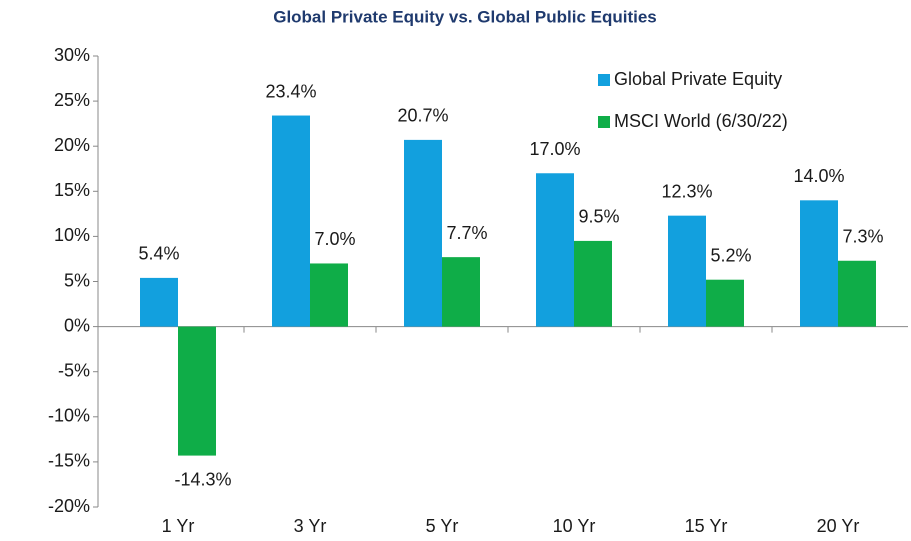  Describe the element at coordinates (290, 91) in the screenshot. I see `data-label: 23.4%` at that location.